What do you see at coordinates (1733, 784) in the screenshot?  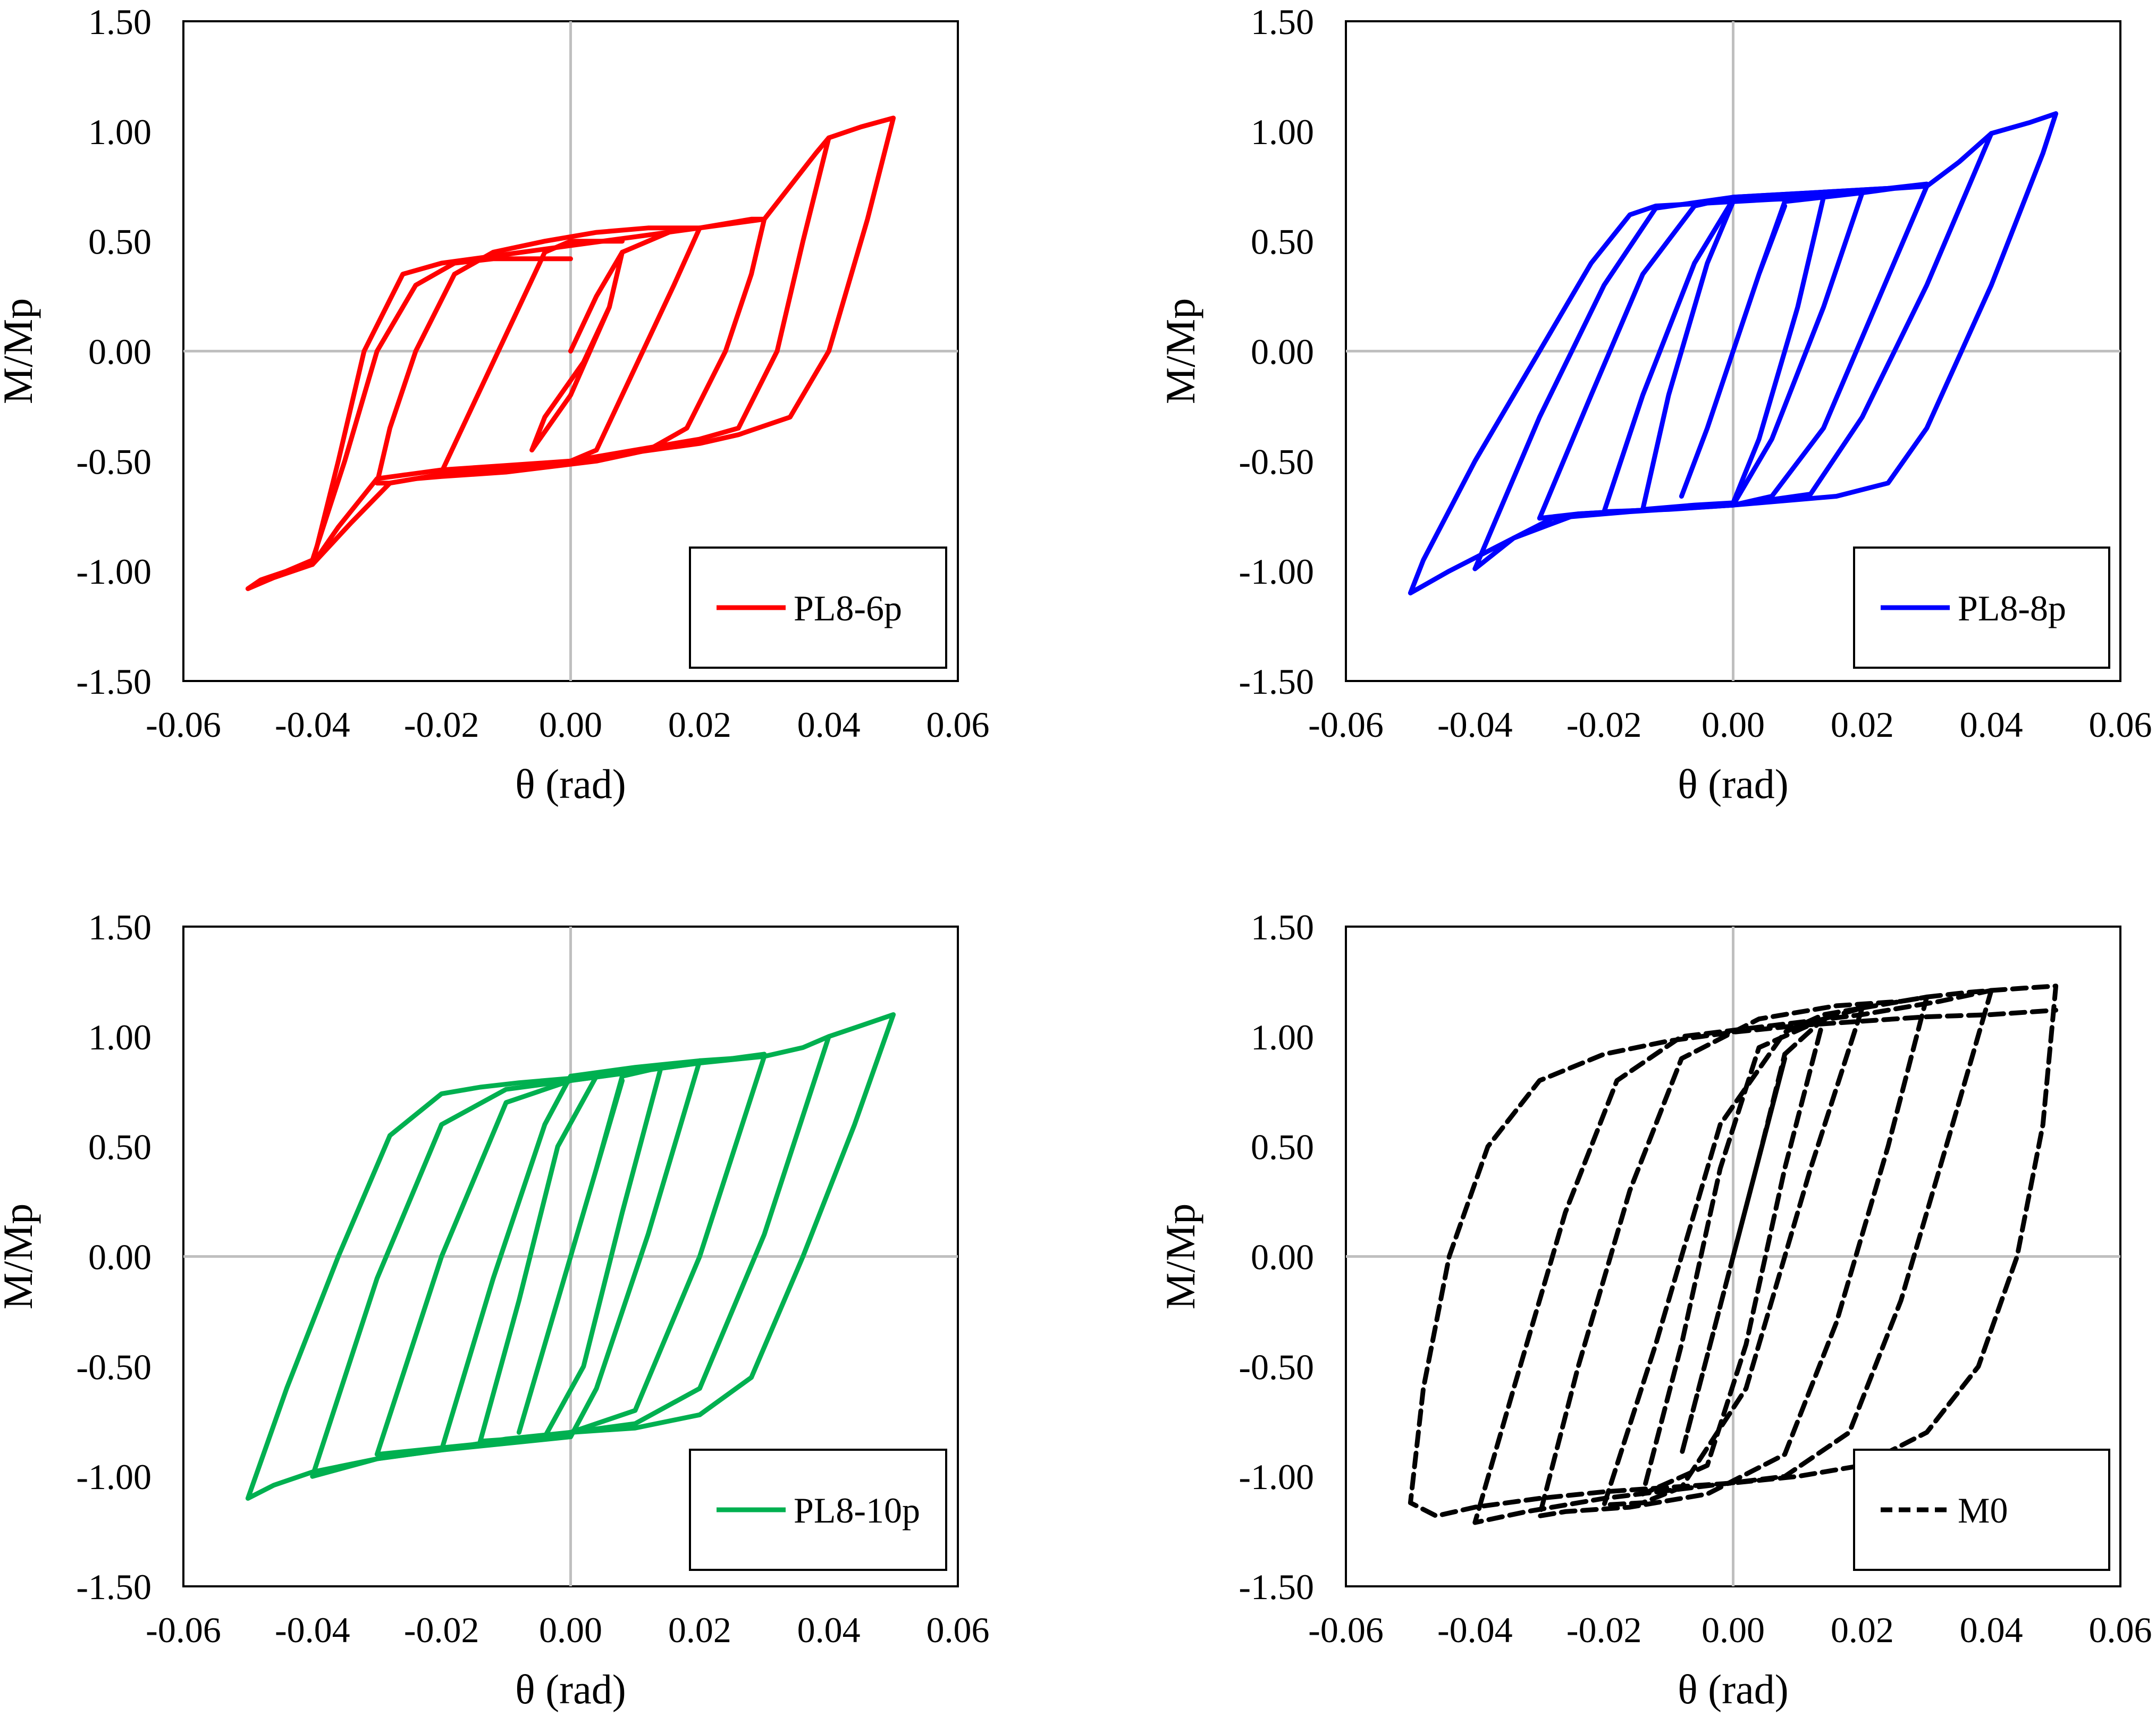 I see `chart-0-1-x-axis-label: θ (rad)` at bounding box center [1733, 784].